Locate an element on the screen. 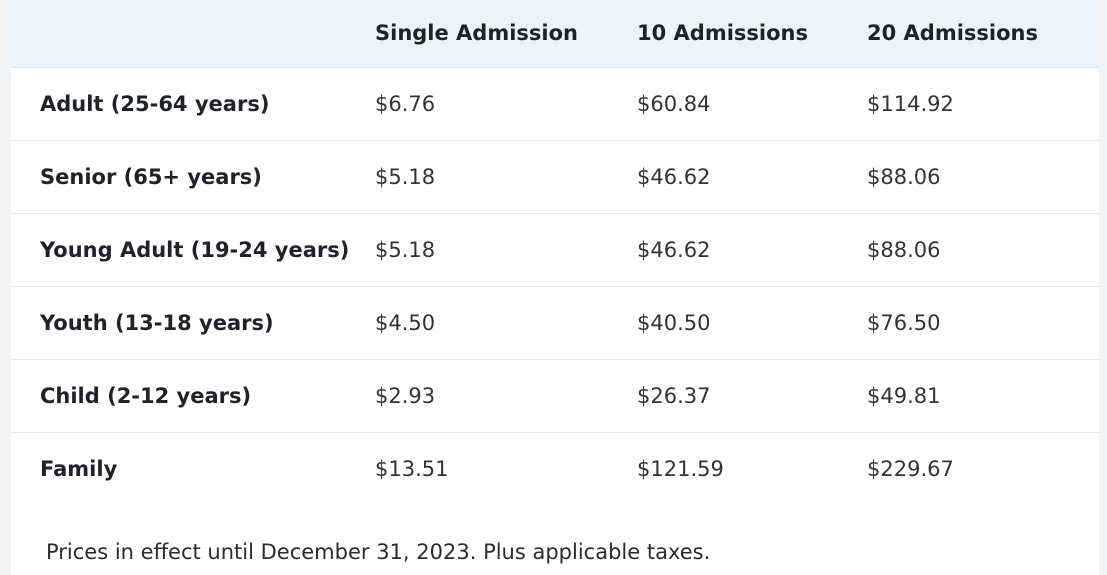 The height and width of the screenshot is (575, 1107). row-label: Child (2-12 years) is located at coordinates (193, 396).